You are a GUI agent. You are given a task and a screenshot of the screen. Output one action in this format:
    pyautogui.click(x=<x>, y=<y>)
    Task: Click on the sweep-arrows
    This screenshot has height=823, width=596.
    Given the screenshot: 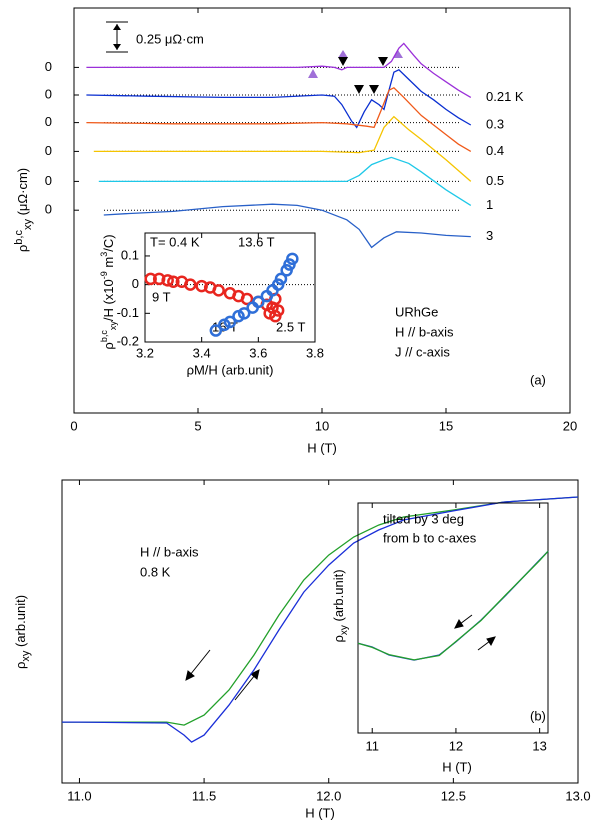 What is the action you would take?
    pyautogui.click(x=340, y=657)
    